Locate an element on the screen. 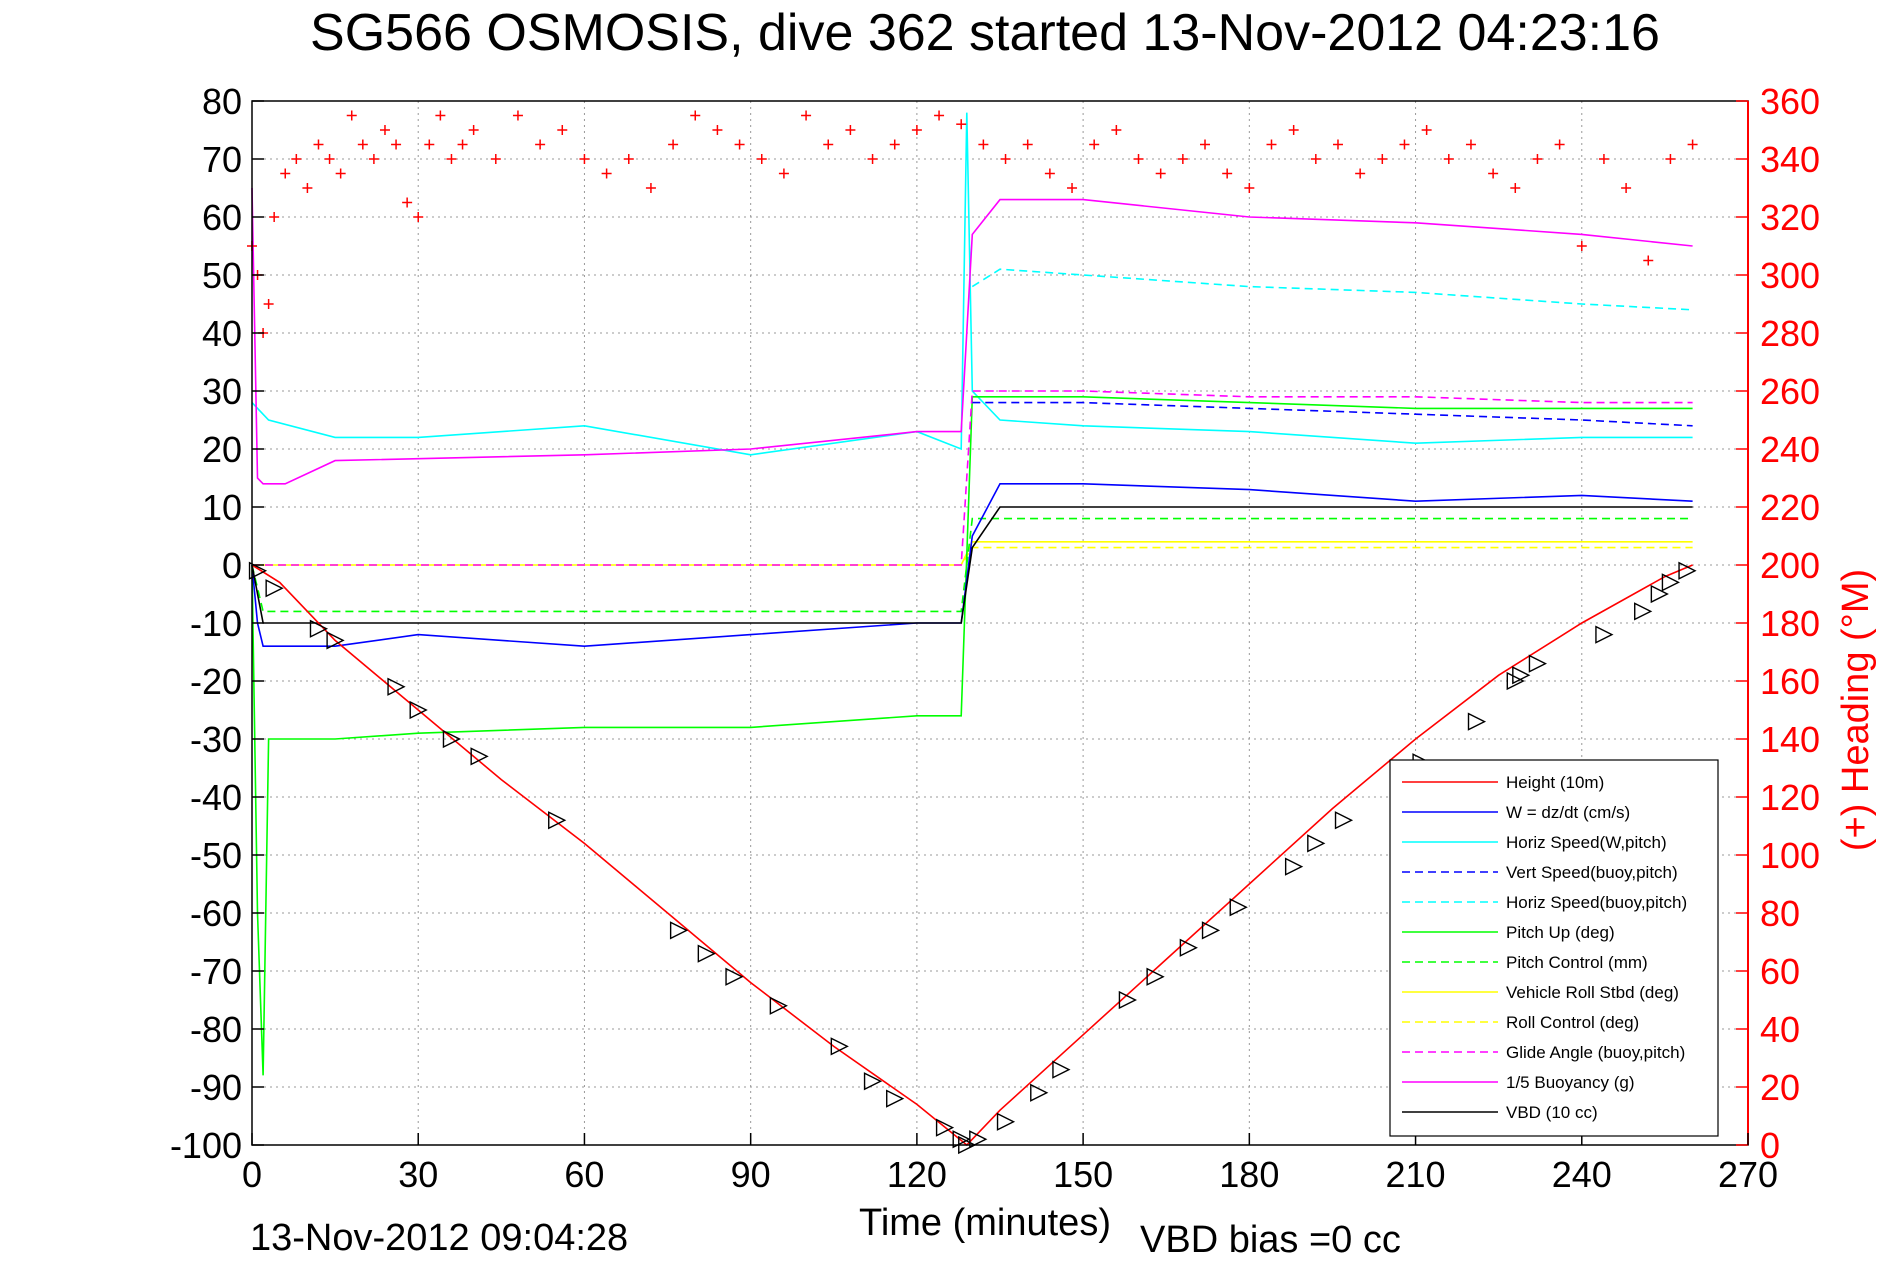 The image size is (1891, 1262). heading-points is located at coordinates (972, 224).